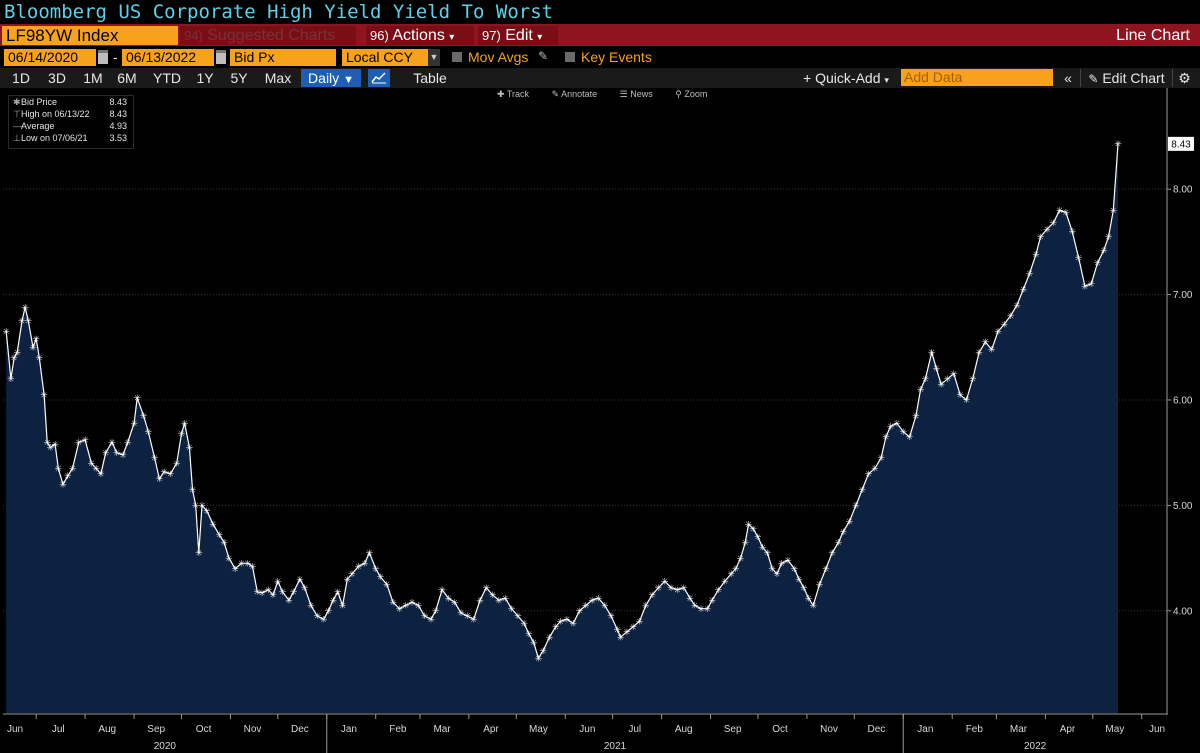 The height and width of the screenshot is (753, 1200). Describe the element at coordinates (93, 78) in the screenshot. I see `range-1m-button: 1M` at that location.